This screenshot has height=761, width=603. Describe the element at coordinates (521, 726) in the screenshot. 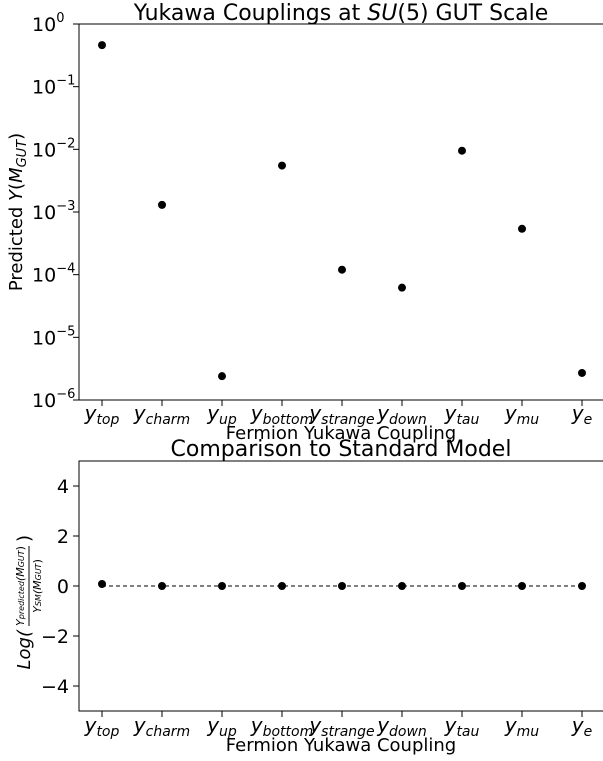

I see `bottom-x-tick-label: ymu` at that location.